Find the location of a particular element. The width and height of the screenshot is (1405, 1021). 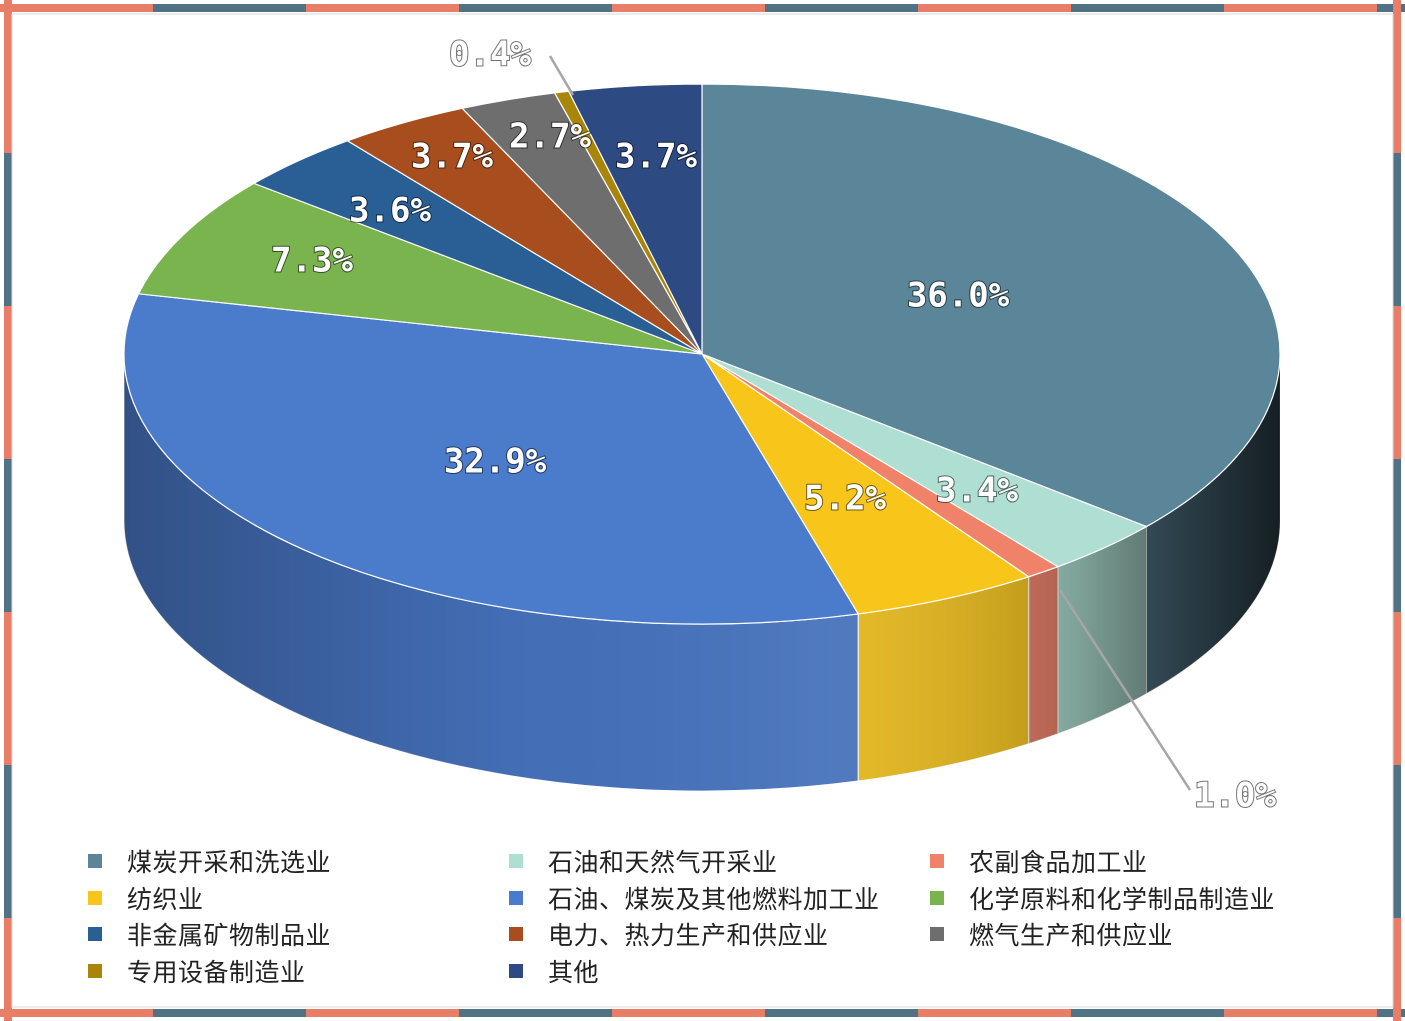

legend-item: 化学原料和化学制品制造业 is located at coordinates (1139, 898).